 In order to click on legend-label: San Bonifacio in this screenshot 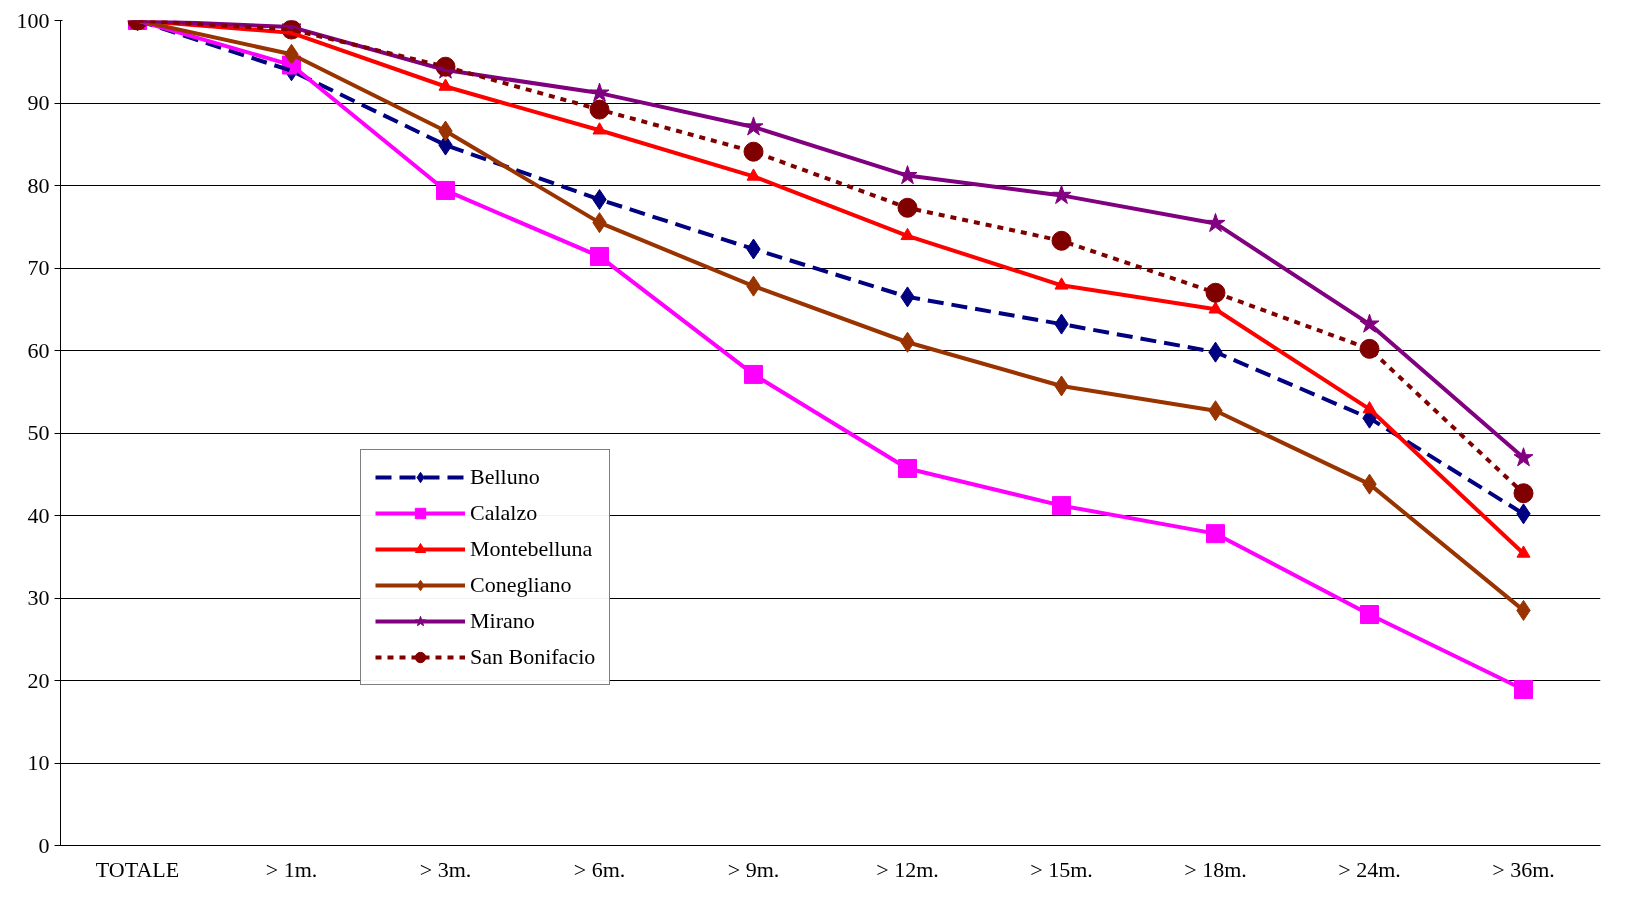, I will do `click(533, 657)`.